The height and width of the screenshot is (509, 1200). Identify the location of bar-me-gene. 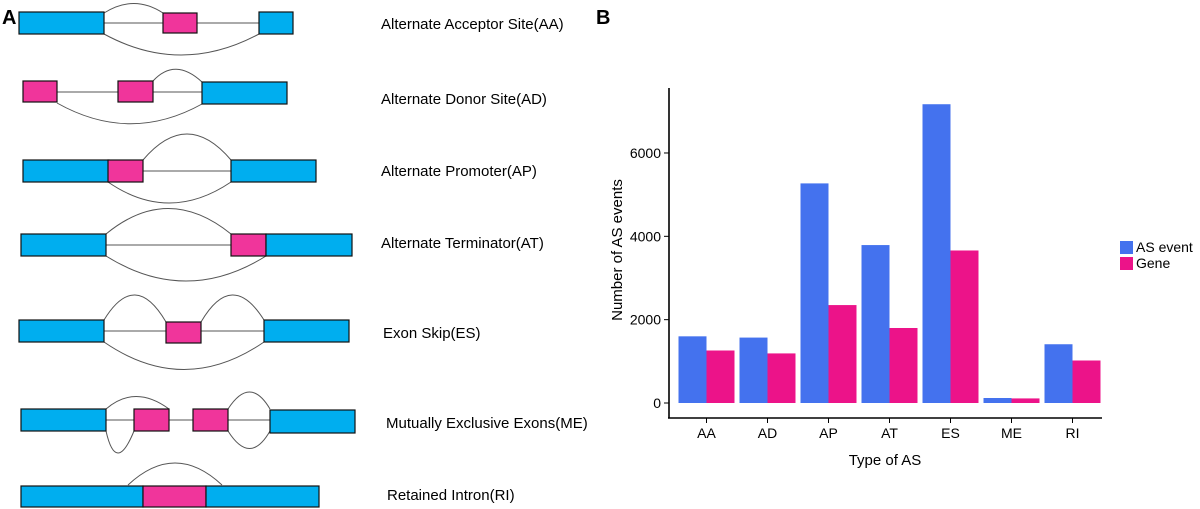
(1025, 400).